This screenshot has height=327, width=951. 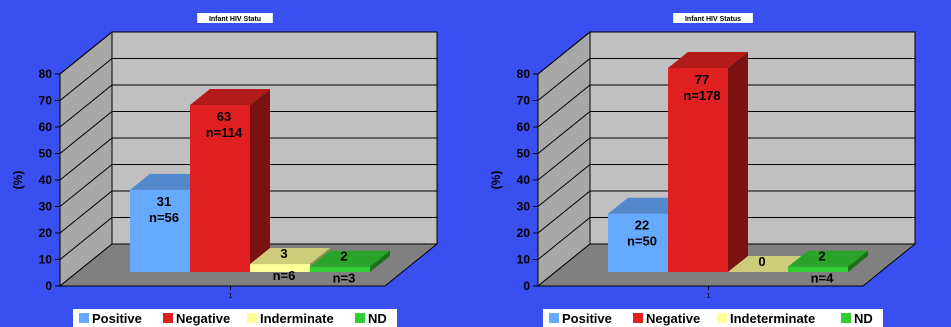 I want to click on data-label-value: 77, so click(x=702, y=79).